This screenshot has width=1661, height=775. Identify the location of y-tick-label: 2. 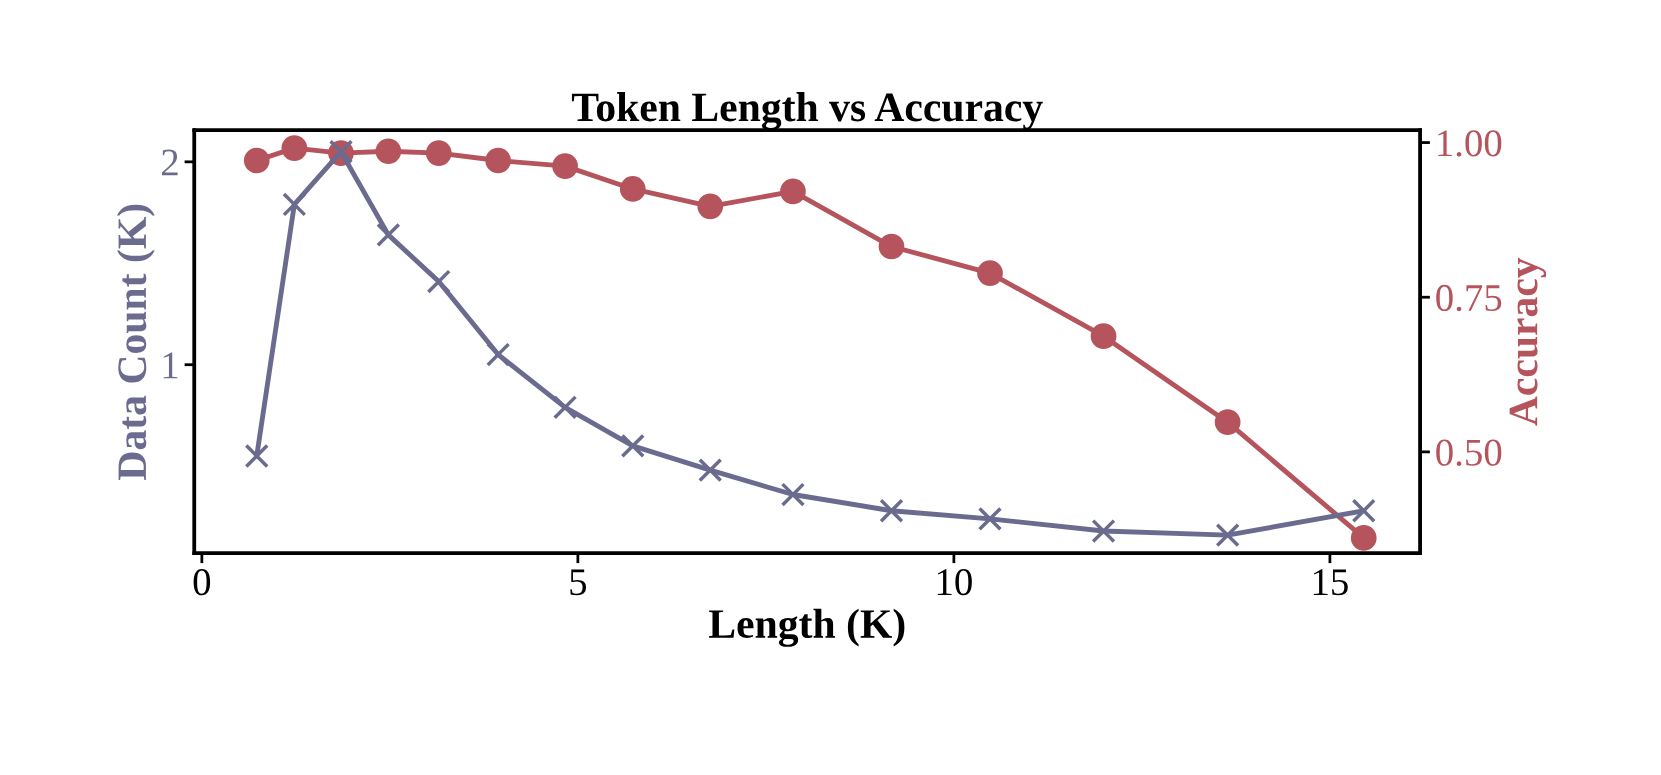
(170, 162).